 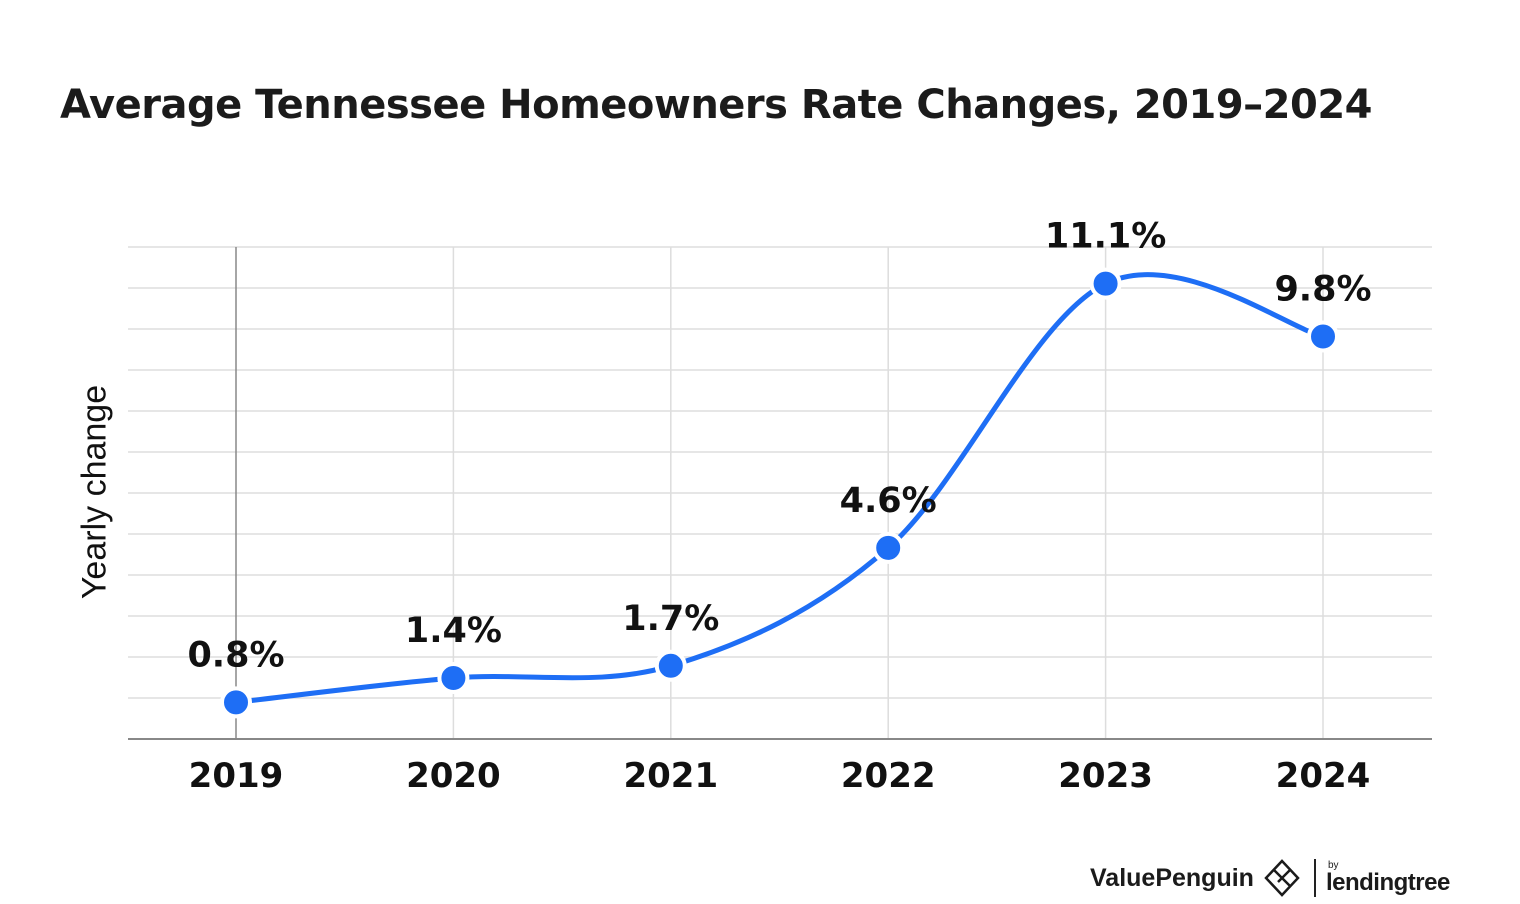 I want to click on data-point-2024, so click(x=1323, y=336).